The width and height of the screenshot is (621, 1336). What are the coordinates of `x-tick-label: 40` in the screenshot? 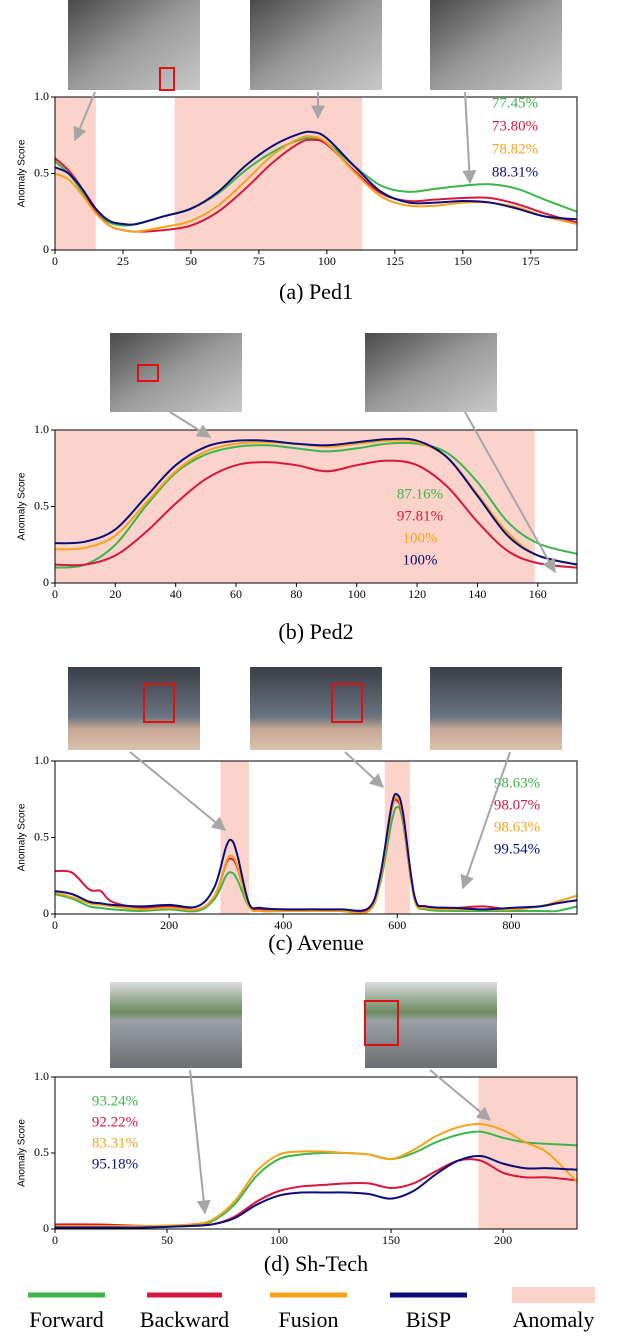 It's located at (176, 594).